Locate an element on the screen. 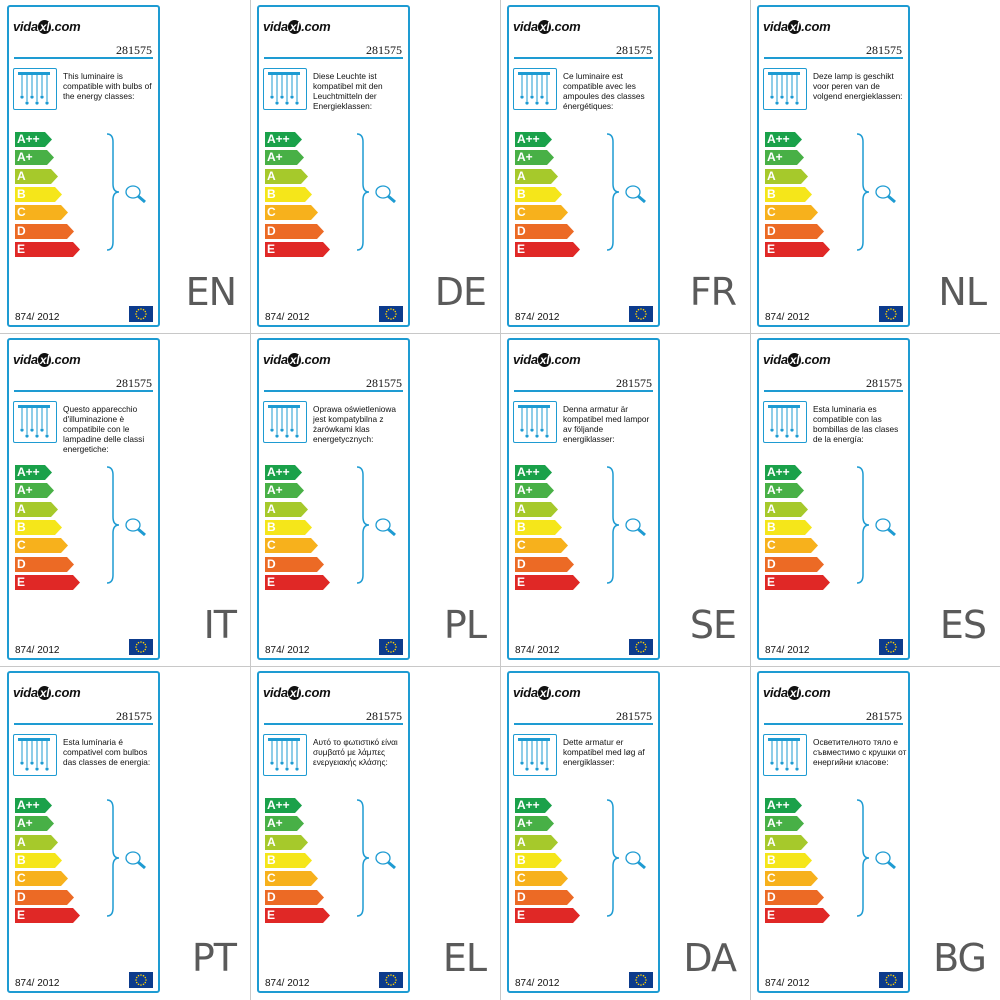 The width and height of the screenshot is (1000, 1000). energy-class-letter: E is located at coordinates (271, 581).